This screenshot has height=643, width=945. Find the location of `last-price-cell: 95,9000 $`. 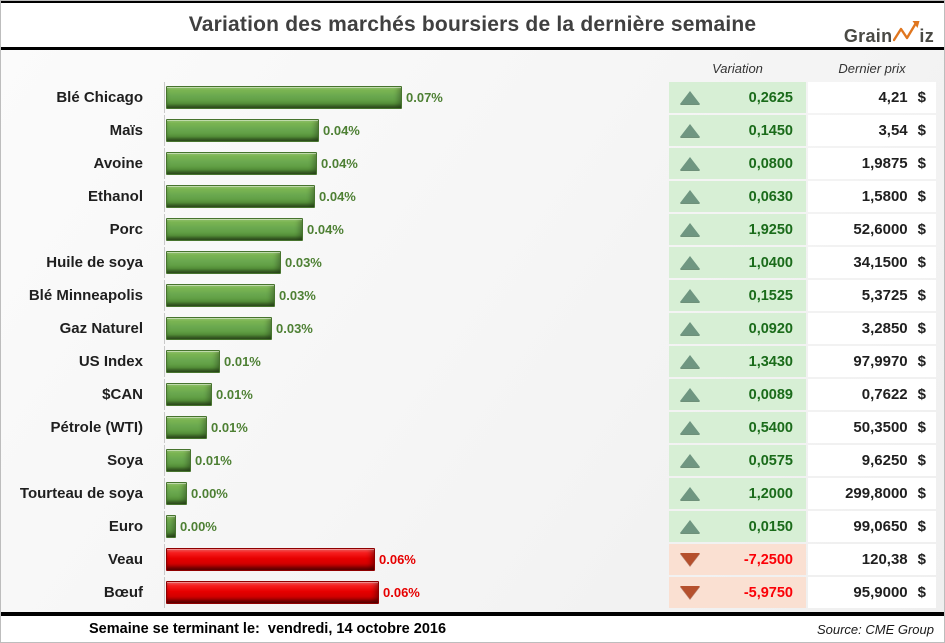

last-price-cell: 95,9000 $ is located at coordinates (872, 592).